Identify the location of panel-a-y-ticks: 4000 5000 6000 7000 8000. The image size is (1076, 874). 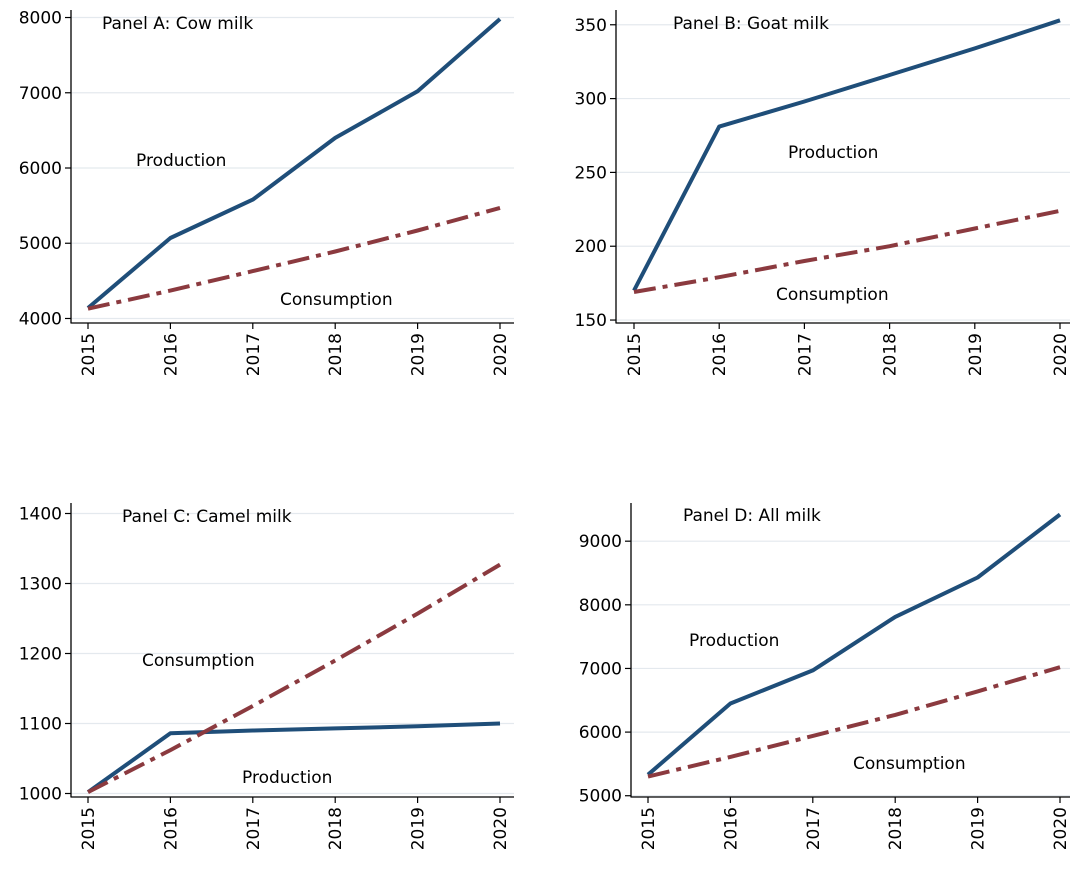
(40, 169).